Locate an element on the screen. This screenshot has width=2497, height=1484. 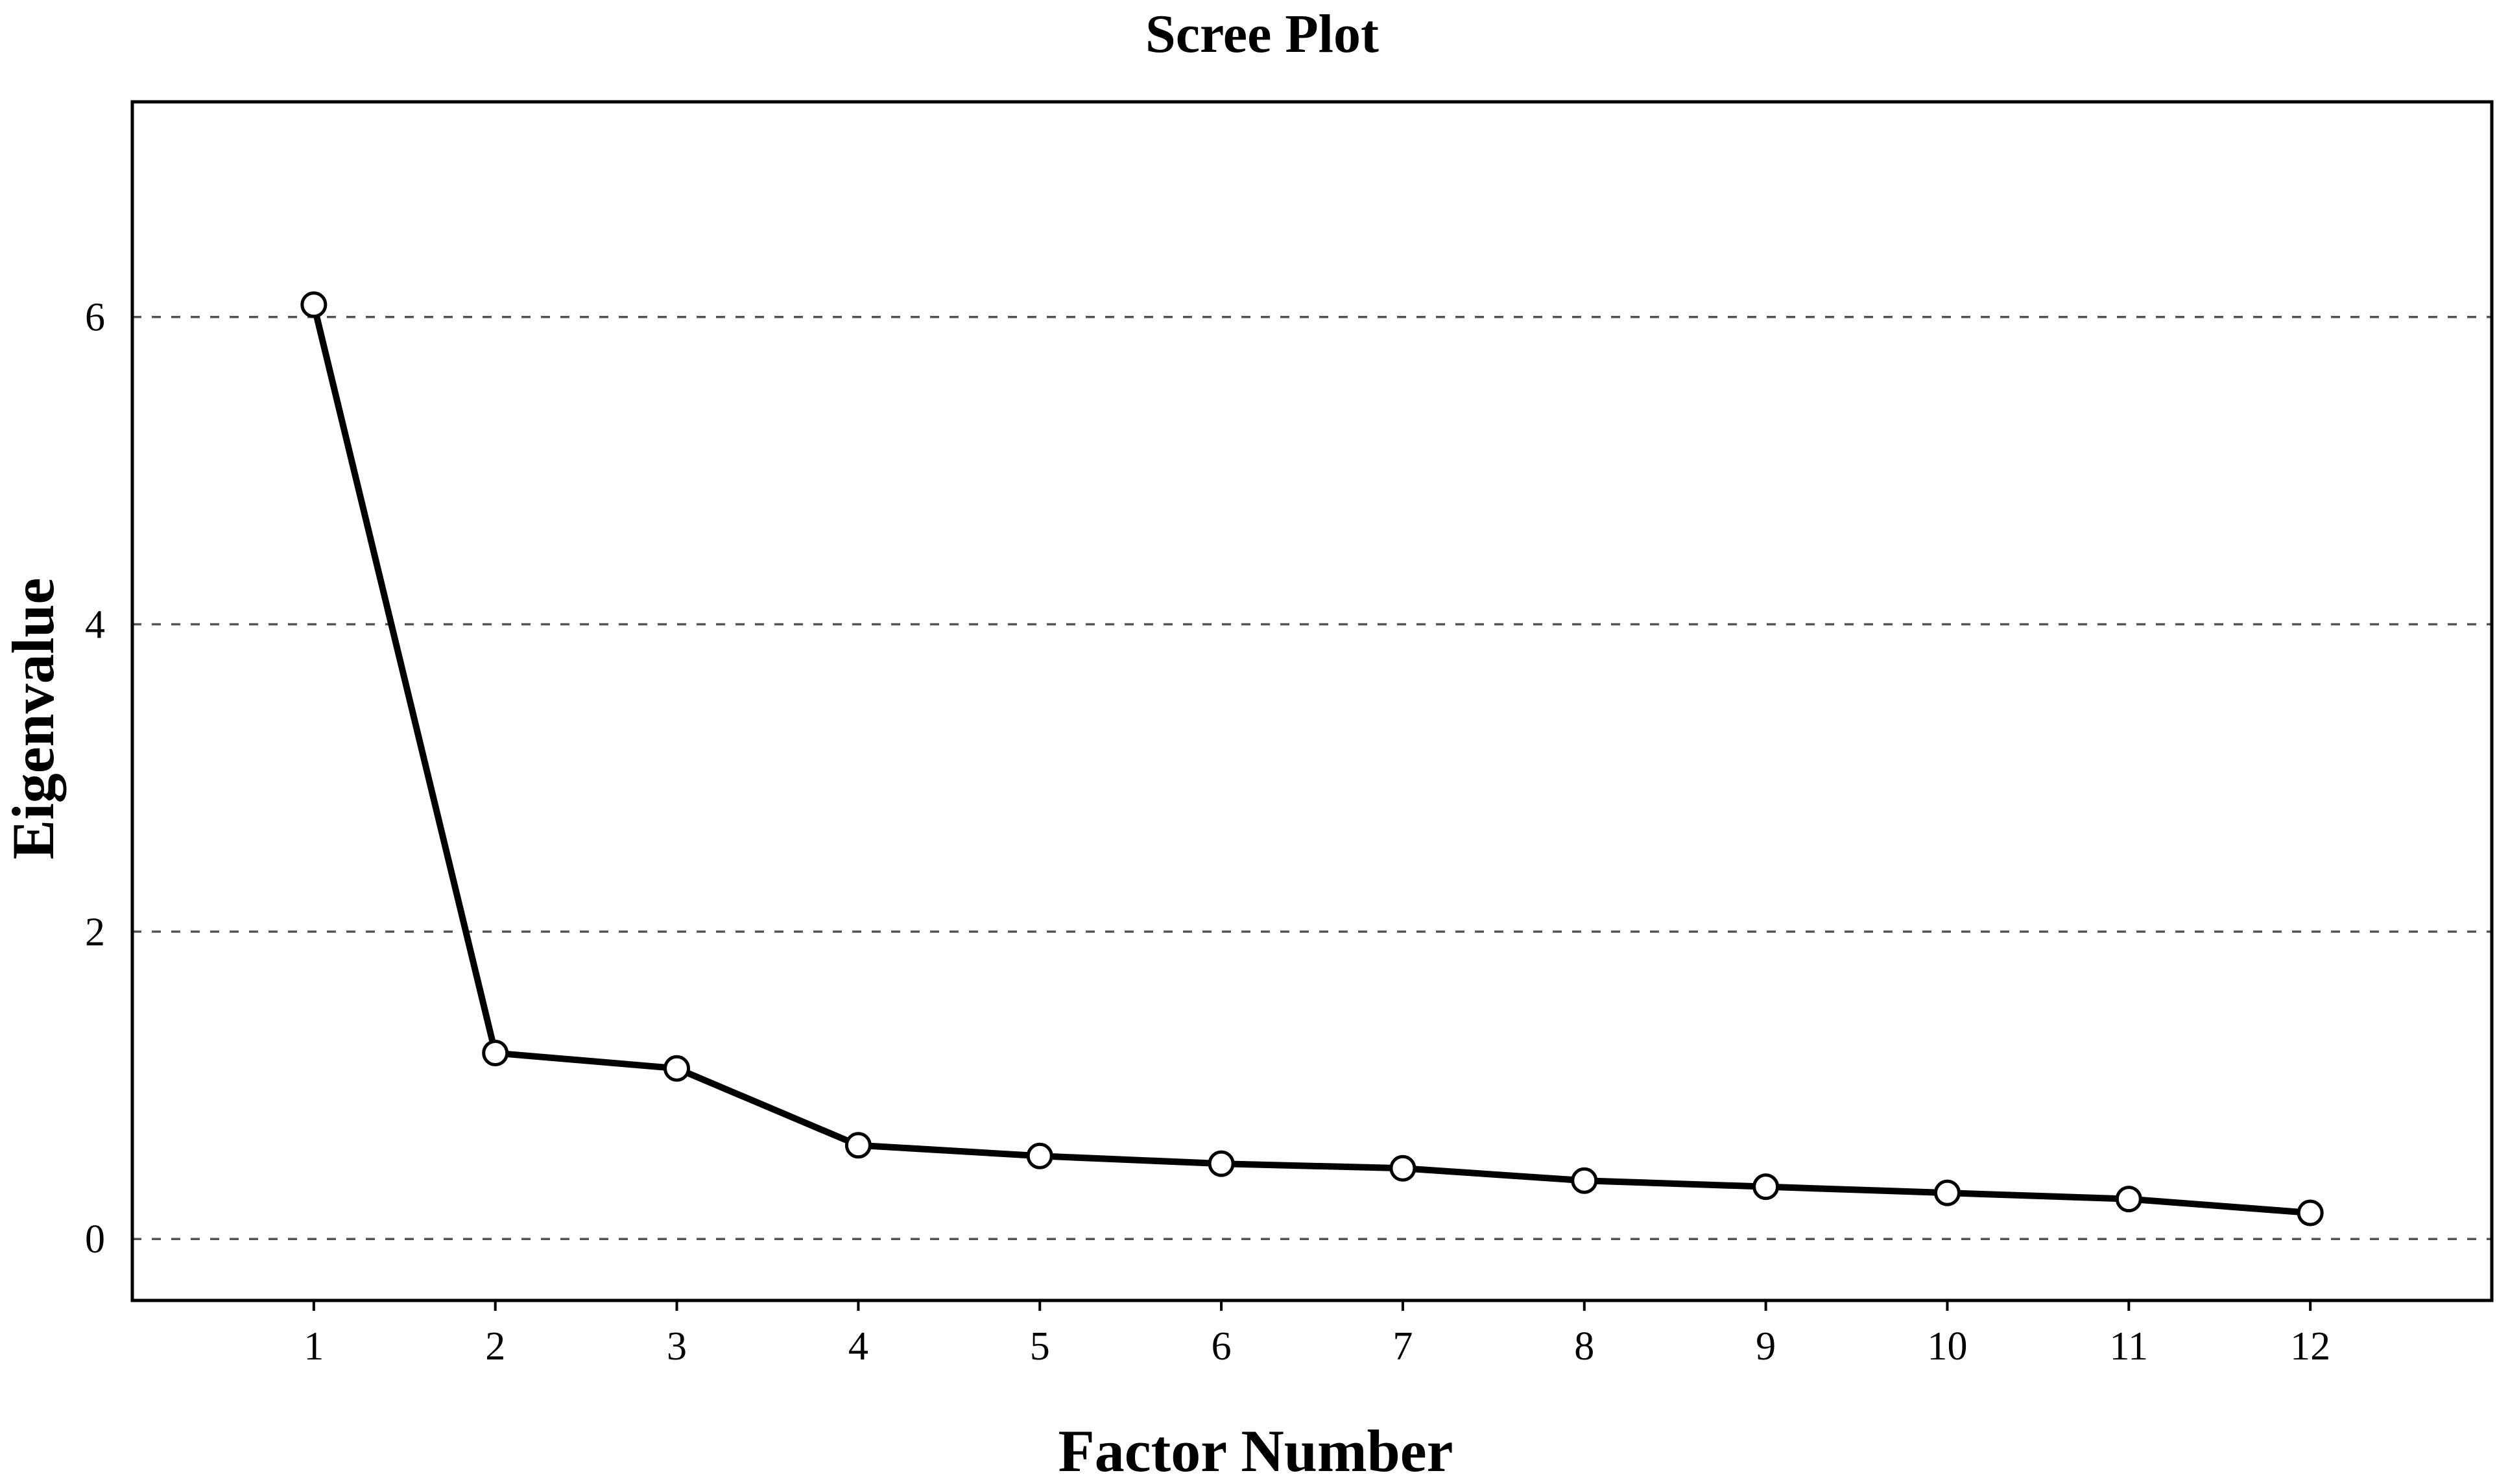
y-tick-labels: 0 2 4 6 is located at coordinates (95, 779).